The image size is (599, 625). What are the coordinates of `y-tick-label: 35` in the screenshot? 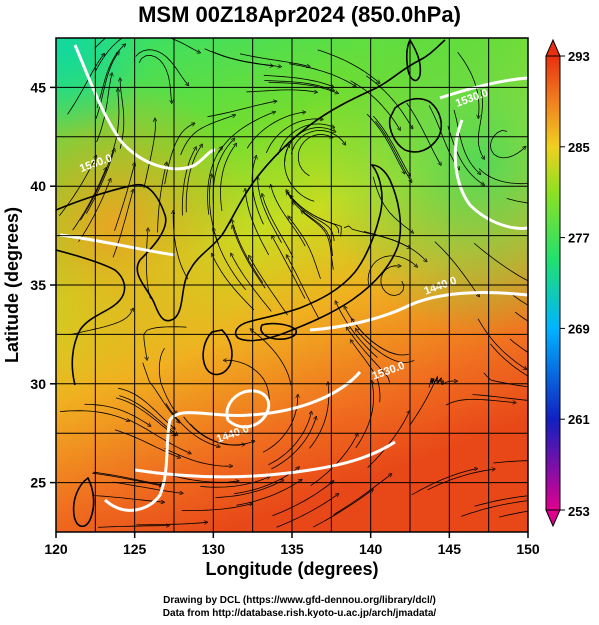 It's located at (38, 285).